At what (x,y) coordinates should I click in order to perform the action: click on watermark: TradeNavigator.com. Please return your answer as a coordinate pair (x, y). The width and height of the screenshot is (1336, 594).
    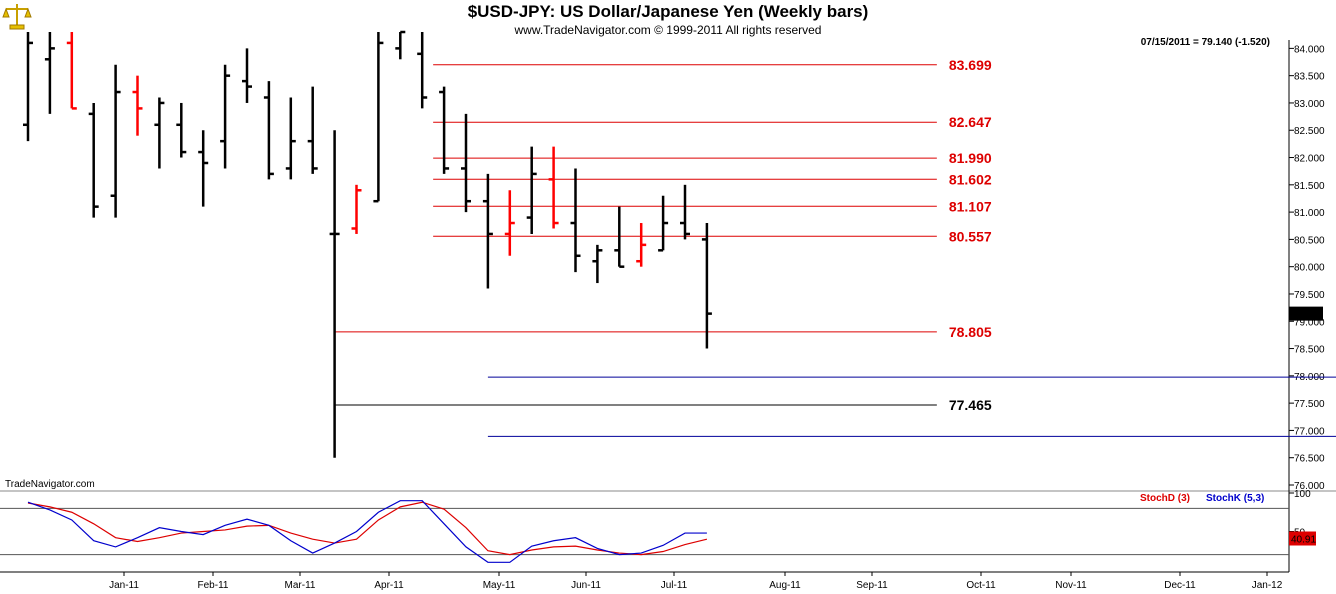
    Looking at the image, I should click on (50, 484).